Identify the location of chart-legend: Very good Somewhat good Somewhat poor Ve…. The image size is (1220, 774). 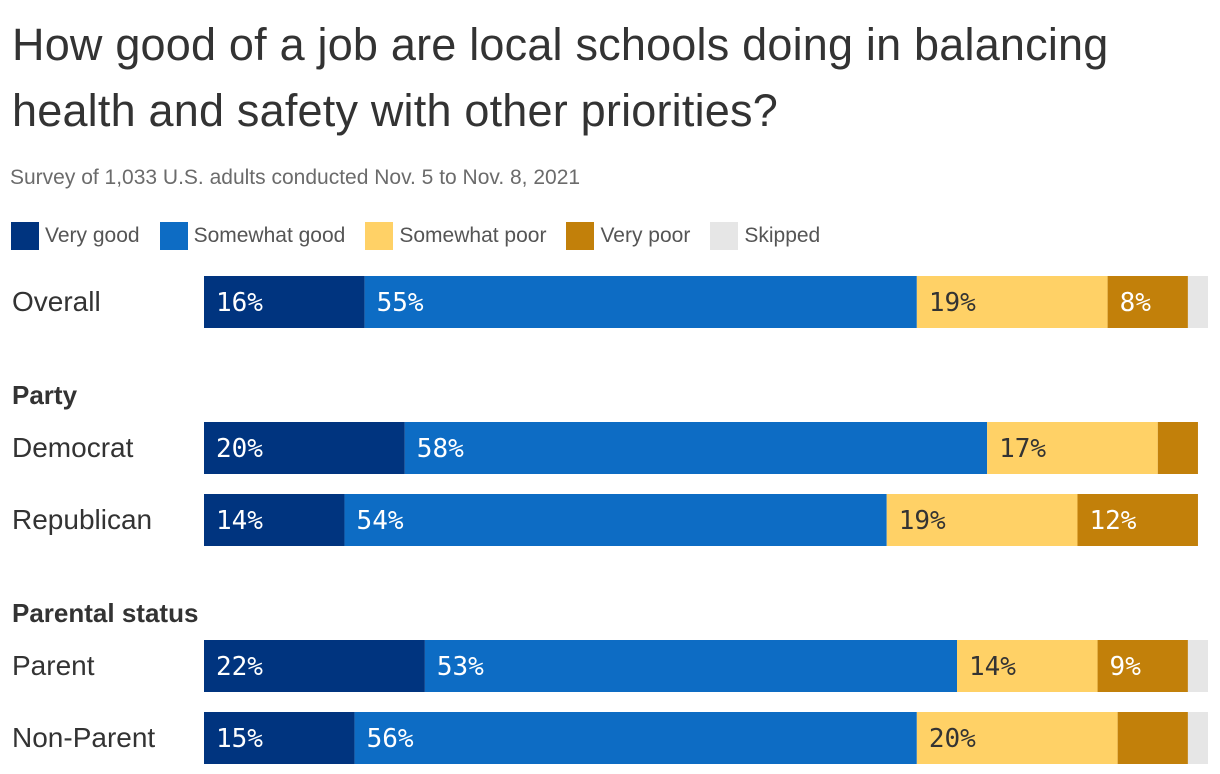
(425, 236).